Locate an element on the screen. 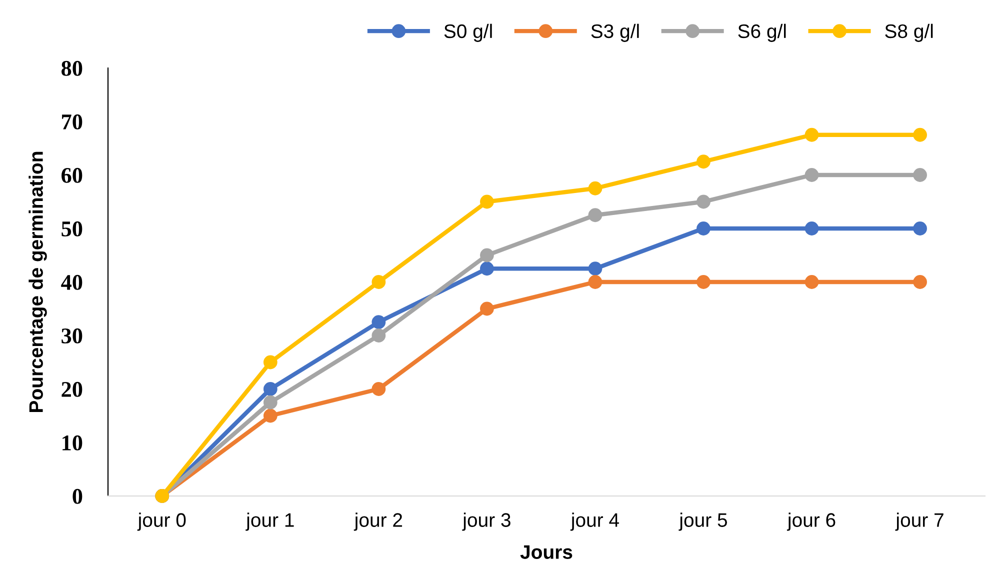 The height and width of the screenshot is (586, 998). x-tick-label: jour 5 is located at coordinates (702, 521).